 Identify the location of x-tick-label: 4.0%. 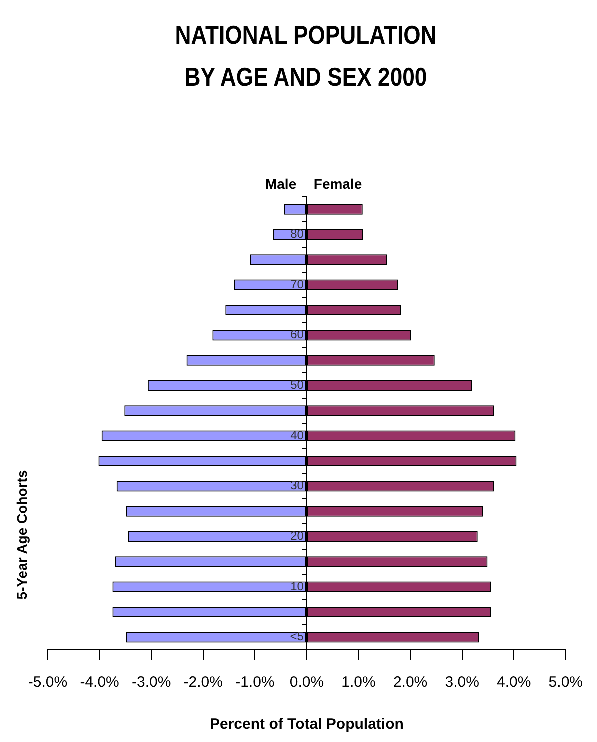
(514, 683).